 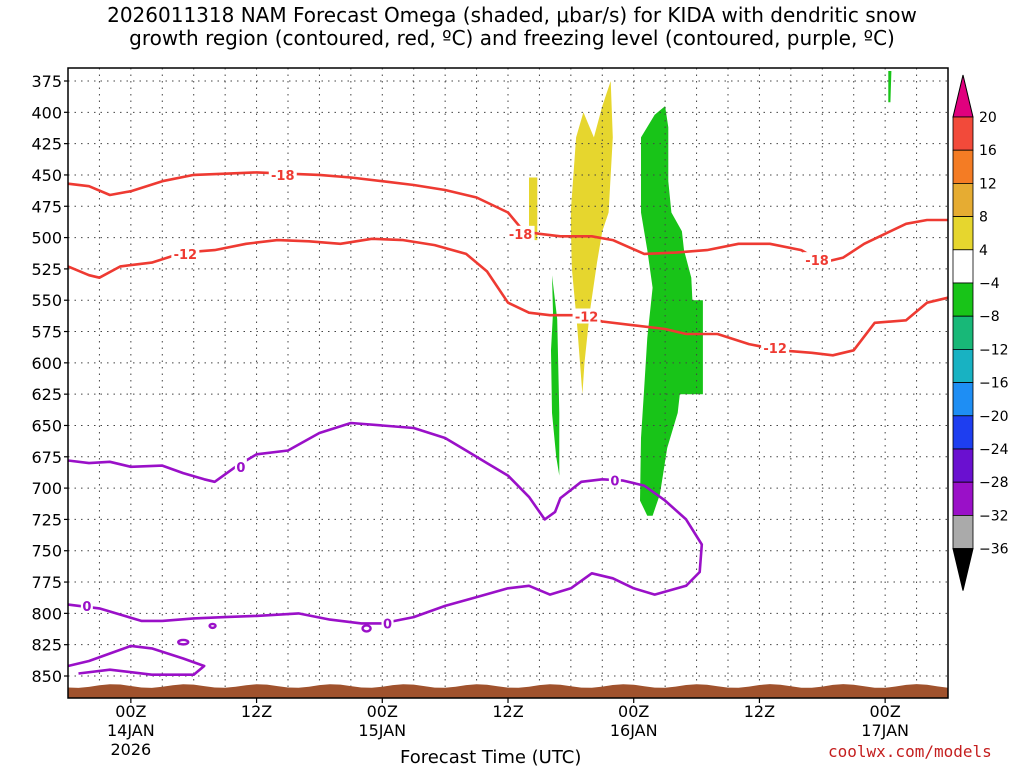 I want to click on x-tick-label-6: 00Z, so click(x=884, y=711).